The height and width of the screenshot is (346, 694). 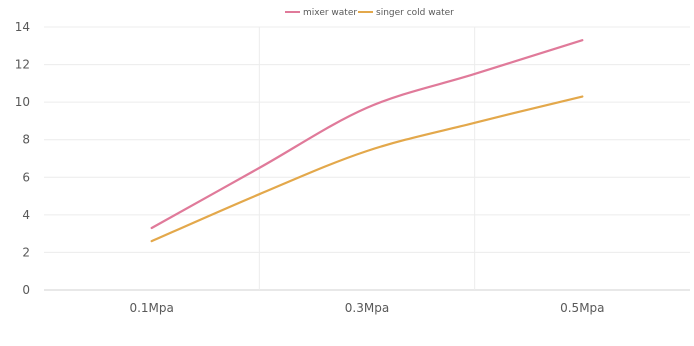 What do you see at coordinates (22, 65) in the screenshot?
I see `y-tick-label: 12` at bounding box center [22, 65].